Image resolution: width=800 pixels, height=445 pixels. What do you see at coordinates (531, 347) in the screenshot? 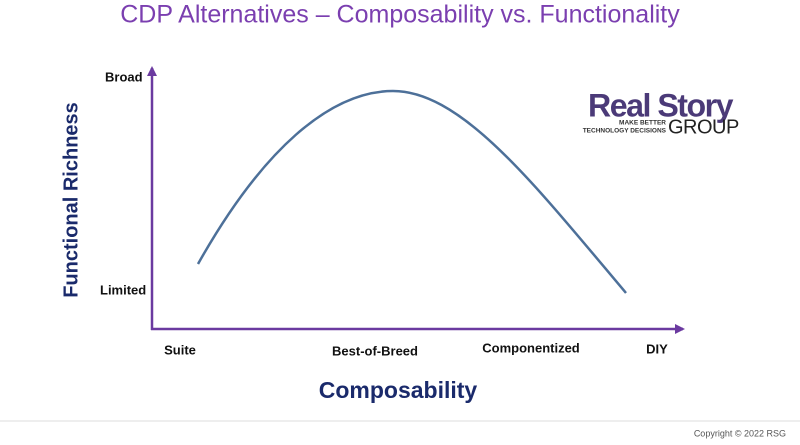
I see `x-label: Componentized` at bounding box center [531, 347].